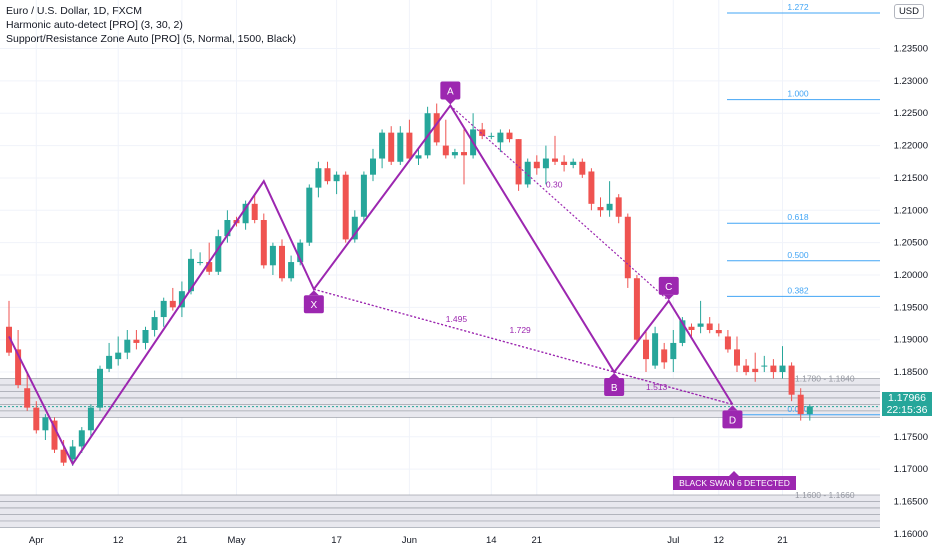  What do you see at coordinates (798, 290) in the screenshot?
I see `fib-level-label: 0.382` at bounding box center [798, 290].